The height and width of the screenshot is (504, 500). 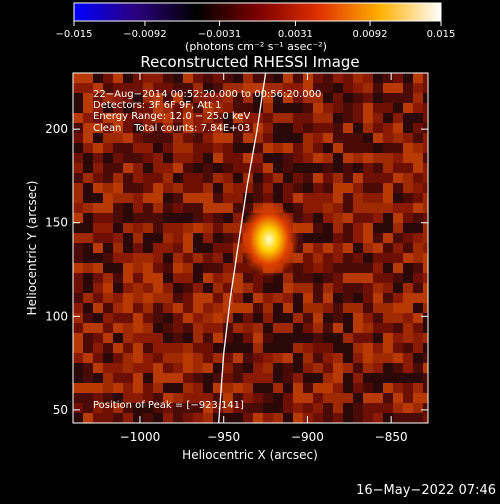 What do you see at coordinates (157, 105) in the screenshot?
I see `annotation-detectors: Detectors: 3F 6F 9F, Att 1` at bounding box center [157, 105].